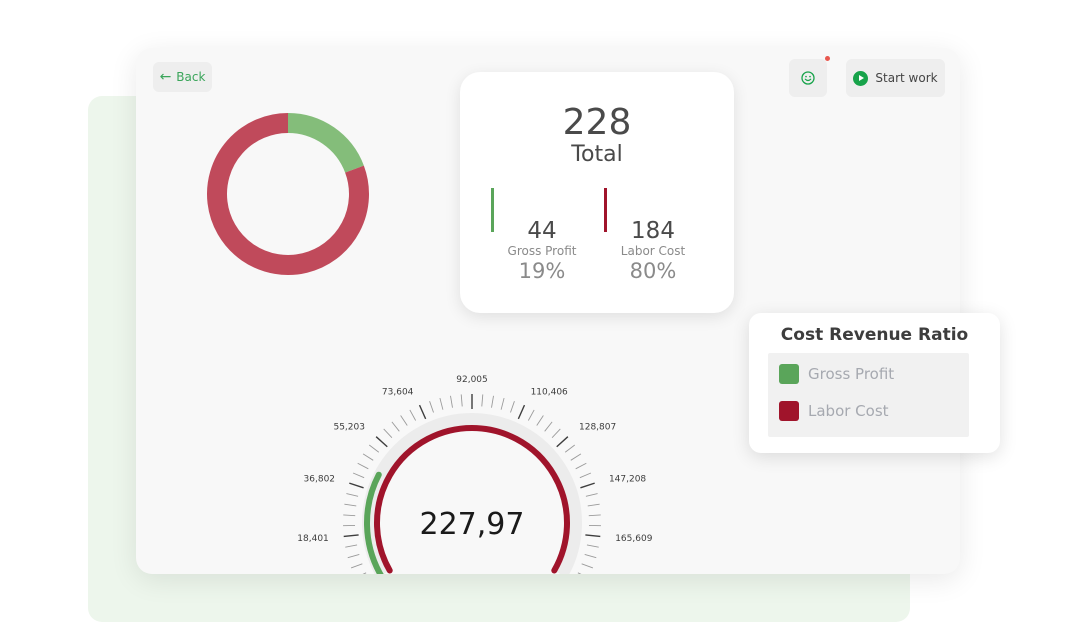 The image size is (1088, 624). I want to click on gauge-tick-label: 92,005, so click(472, 380).